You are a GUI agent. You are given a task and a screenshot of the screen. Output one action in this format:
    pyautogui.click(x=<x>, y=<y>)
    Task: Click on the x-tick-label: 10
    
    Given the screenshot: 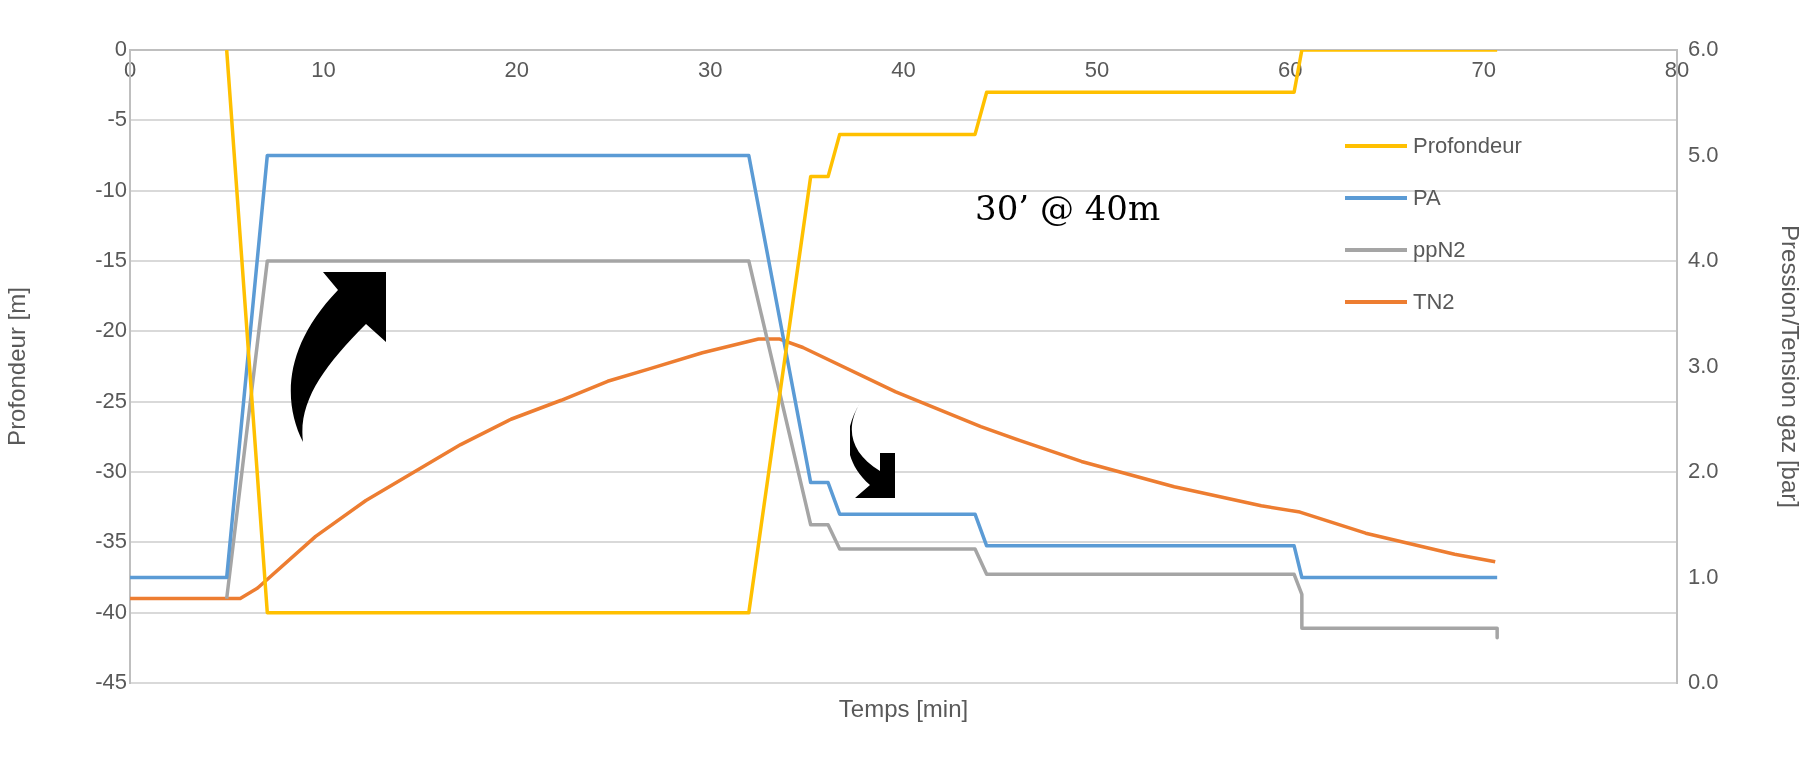 What is the action you would take?
    pyautogui.click(x=323, y=70)
    